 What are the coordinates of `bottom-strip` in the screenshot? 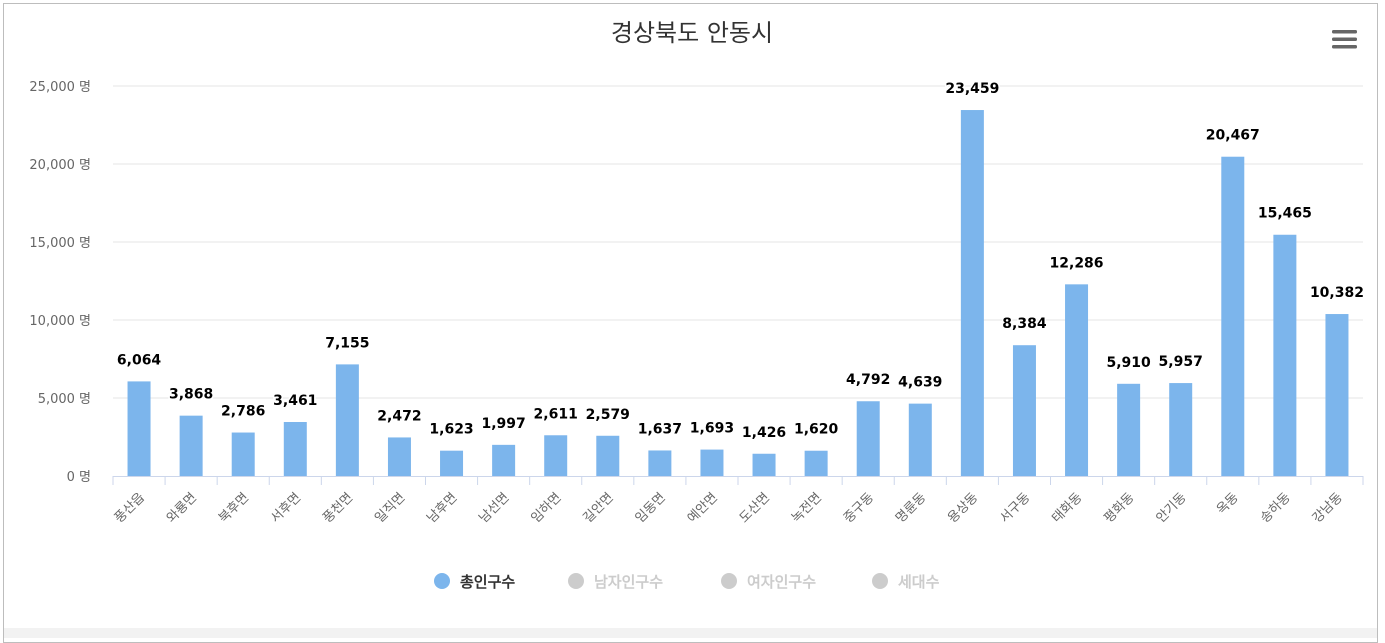 It's located at (690, 633).